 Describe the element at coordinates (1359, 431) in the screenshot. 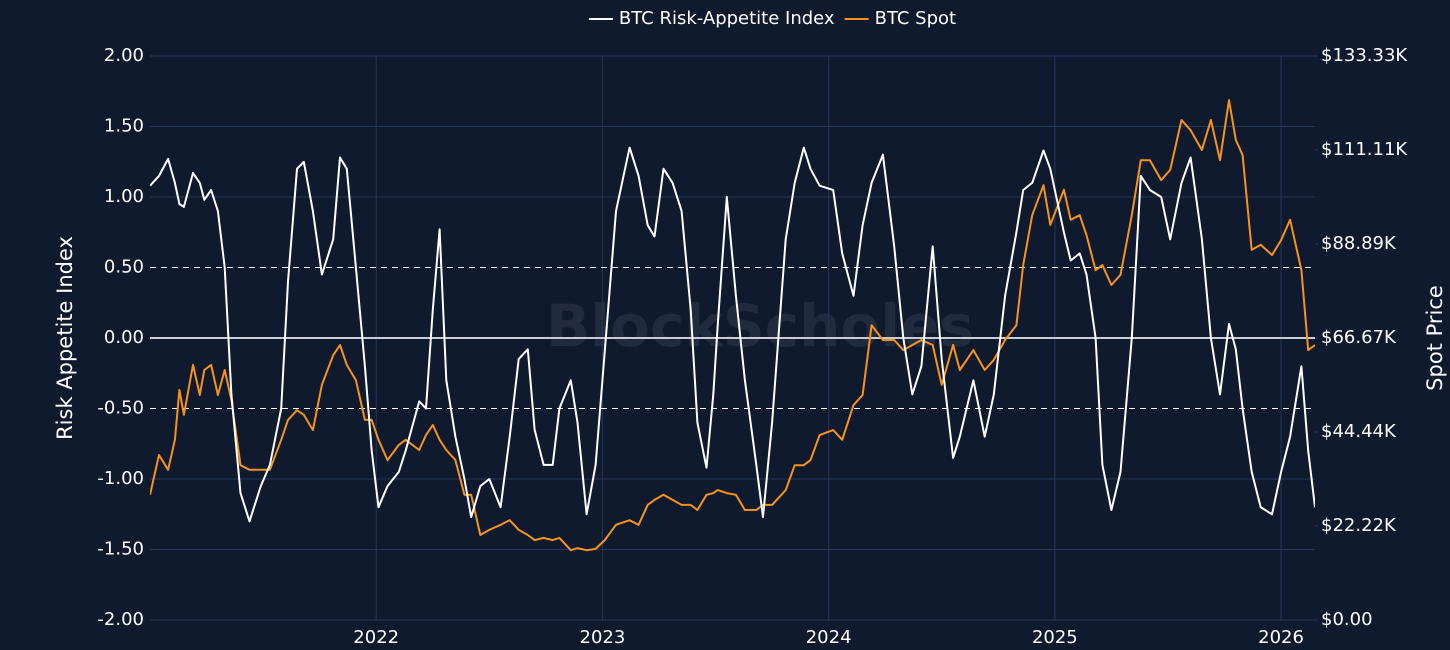

I see `y2-tick-label: $44.44K` at that location.